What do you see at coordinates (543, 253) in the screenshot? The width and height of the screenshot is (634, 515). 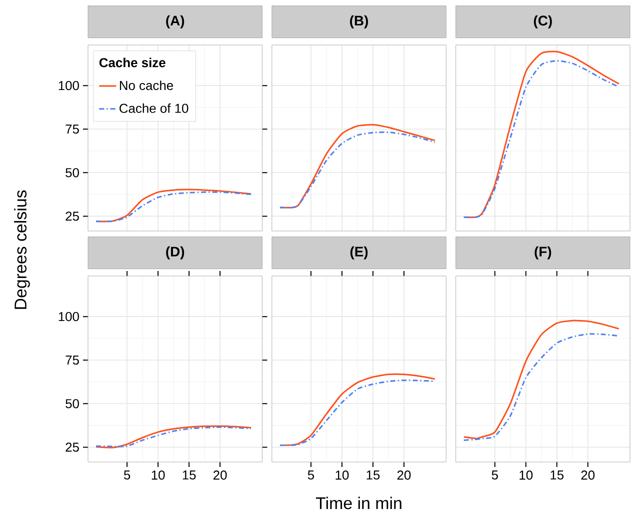 I see `chart-title: (F)` at bounding box center [543, 253].